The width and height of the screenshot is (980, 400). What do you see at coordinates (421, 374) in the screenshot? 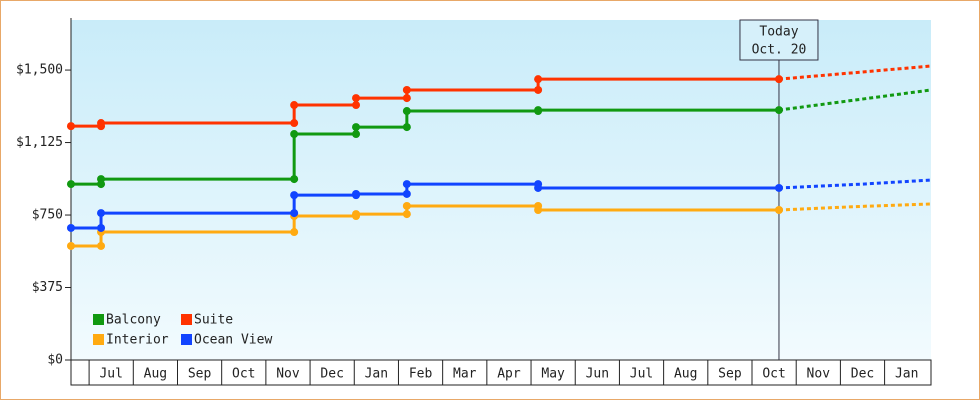
I see `x-tick-label: Feb` at bounding box center [421, 374].